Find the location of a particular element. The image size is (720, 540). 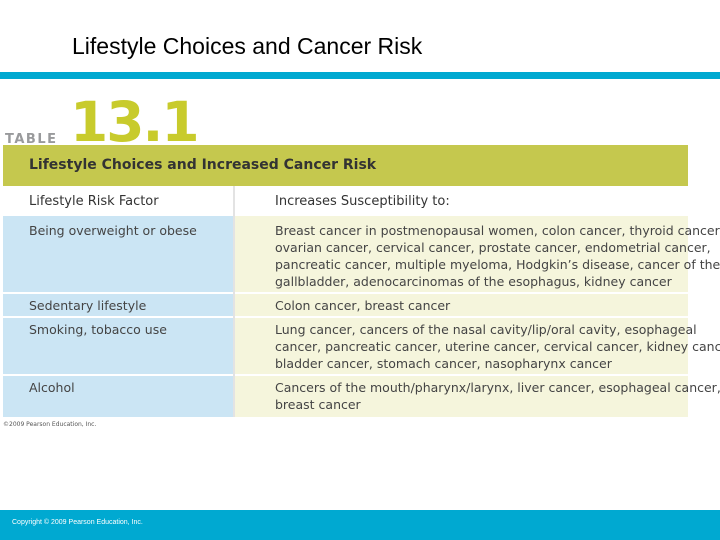

table-row-3-factor: Alcohol is located at coordinates (118, 396).